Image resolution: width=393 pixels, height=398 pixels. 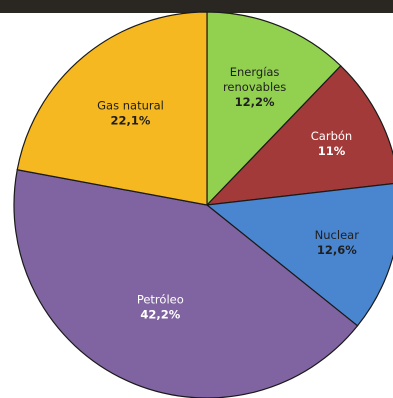 What do you see at coordinates (196, 6) in the screenshot?
I see `top-dark-strip` at bounding box center [196, 6].